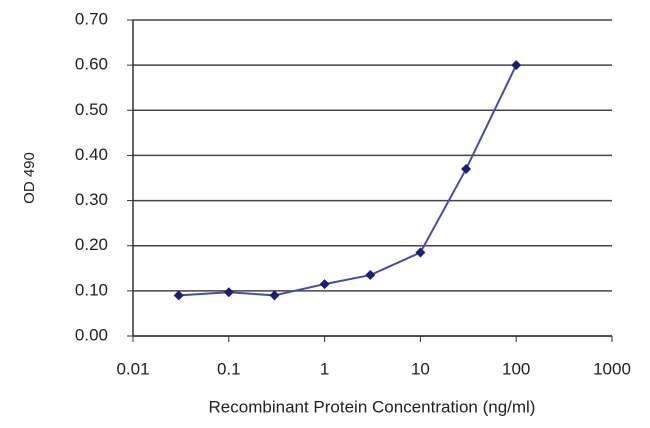 The height and width of the screenshot is (428, 650). I want to click on x-tick-label: 1000, so click(612, 368).